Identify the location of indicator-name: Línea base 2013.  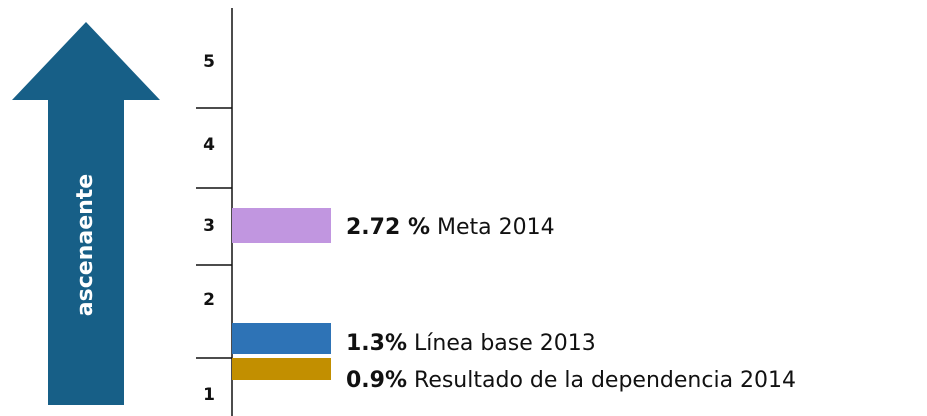
(505, 343).